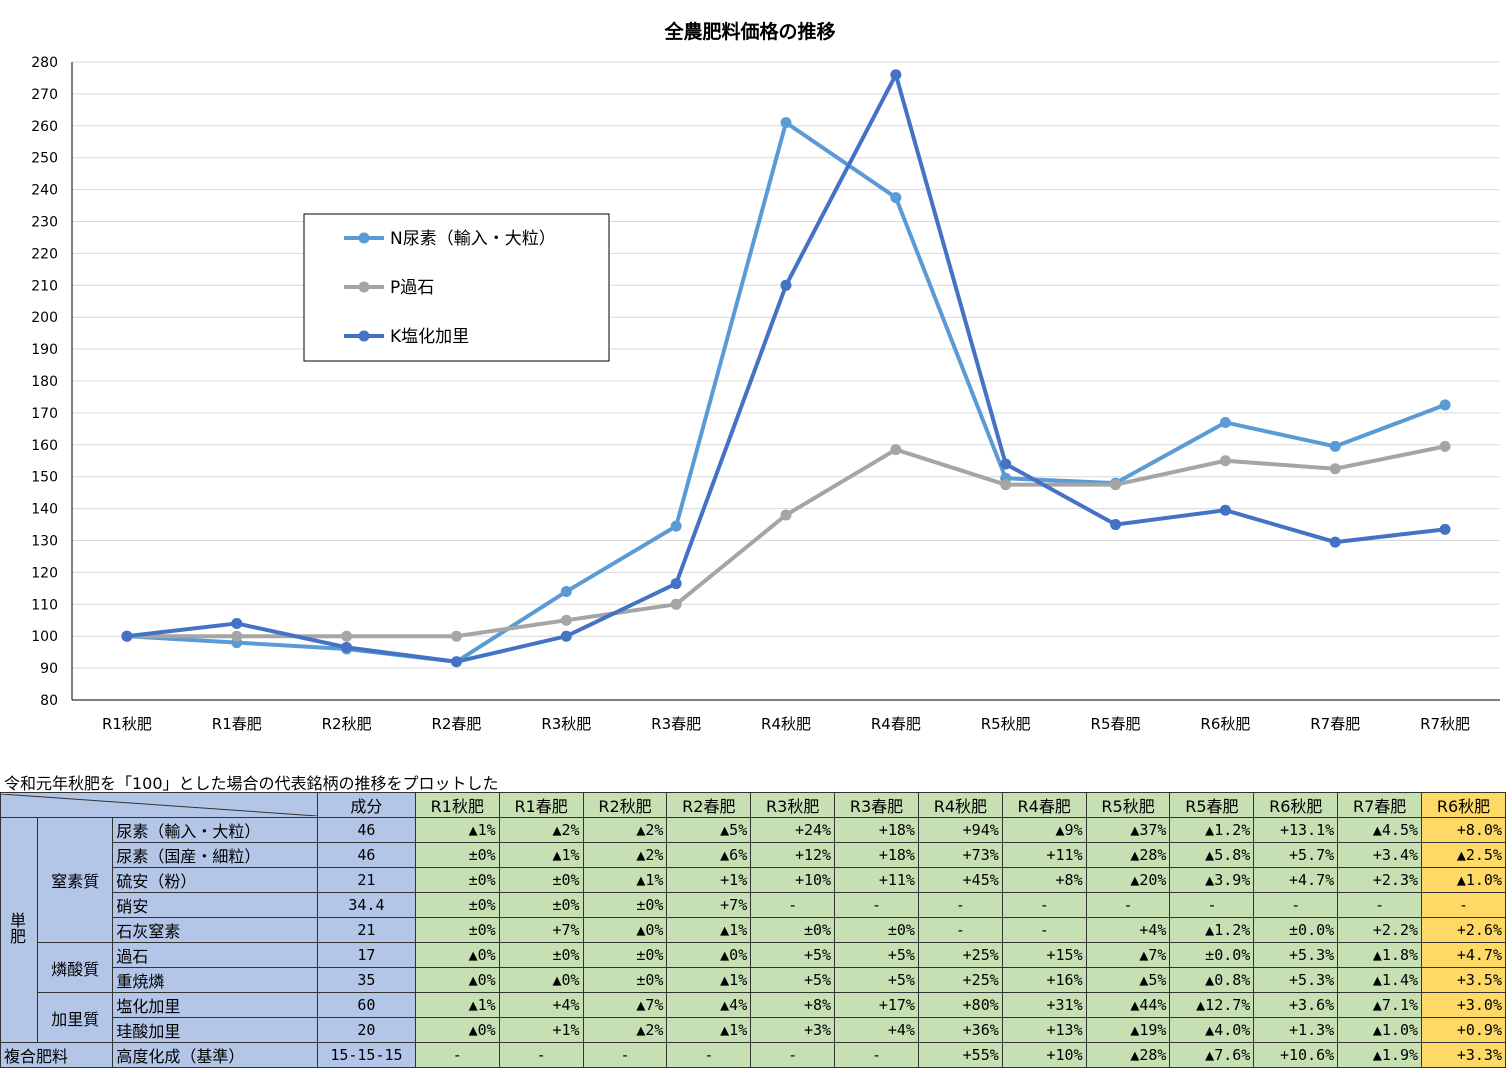 This screenshot has height=1068, width=1506. What do you see at coordinates (1212, 930) in the screenshot?
I see `change-value: ▲1.2%` at bounding box center [1212, 930].